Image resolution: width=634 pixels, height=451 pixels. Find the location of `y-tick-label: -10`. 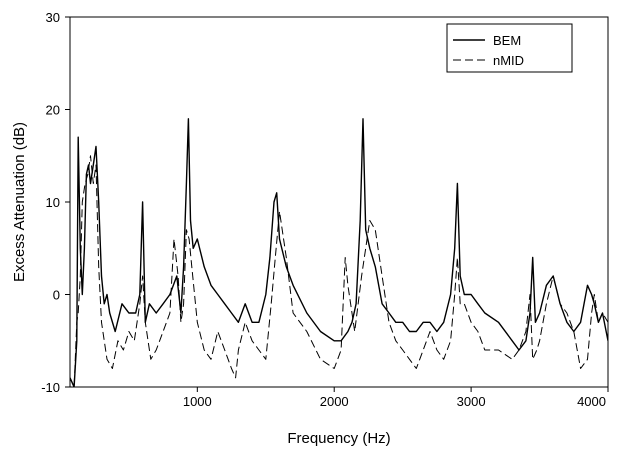

y-tick-label: -10 is located at coordinates (50, 387).